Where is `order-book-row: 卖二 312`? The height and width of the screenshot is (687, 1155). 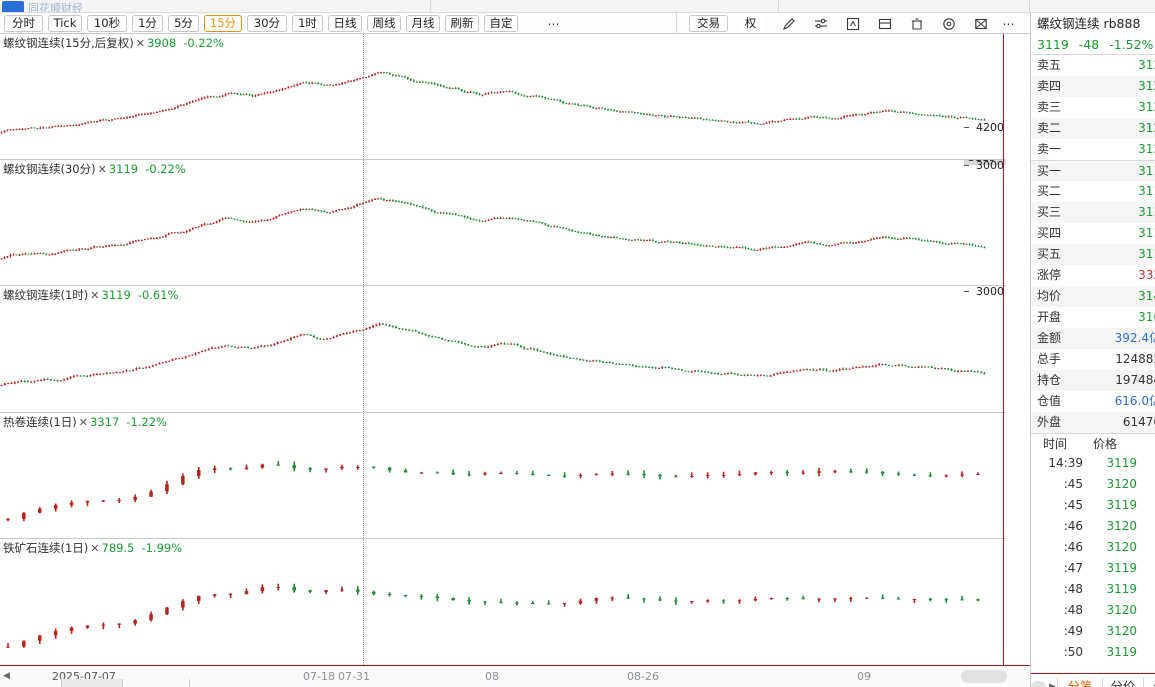
order-book-row: 卖二 312 is located at coordinates (1093, 128).